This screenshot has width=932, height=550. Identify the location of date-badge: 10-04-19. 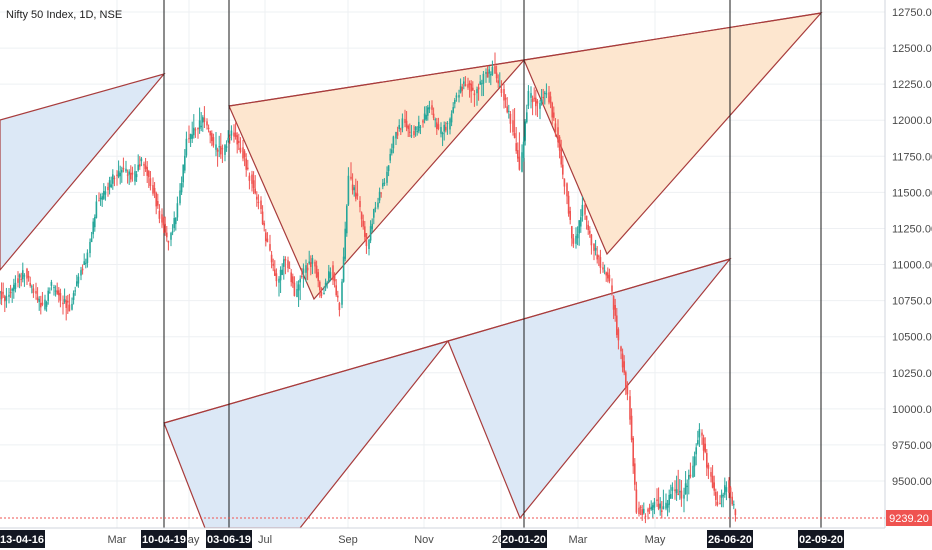
(164, 539).